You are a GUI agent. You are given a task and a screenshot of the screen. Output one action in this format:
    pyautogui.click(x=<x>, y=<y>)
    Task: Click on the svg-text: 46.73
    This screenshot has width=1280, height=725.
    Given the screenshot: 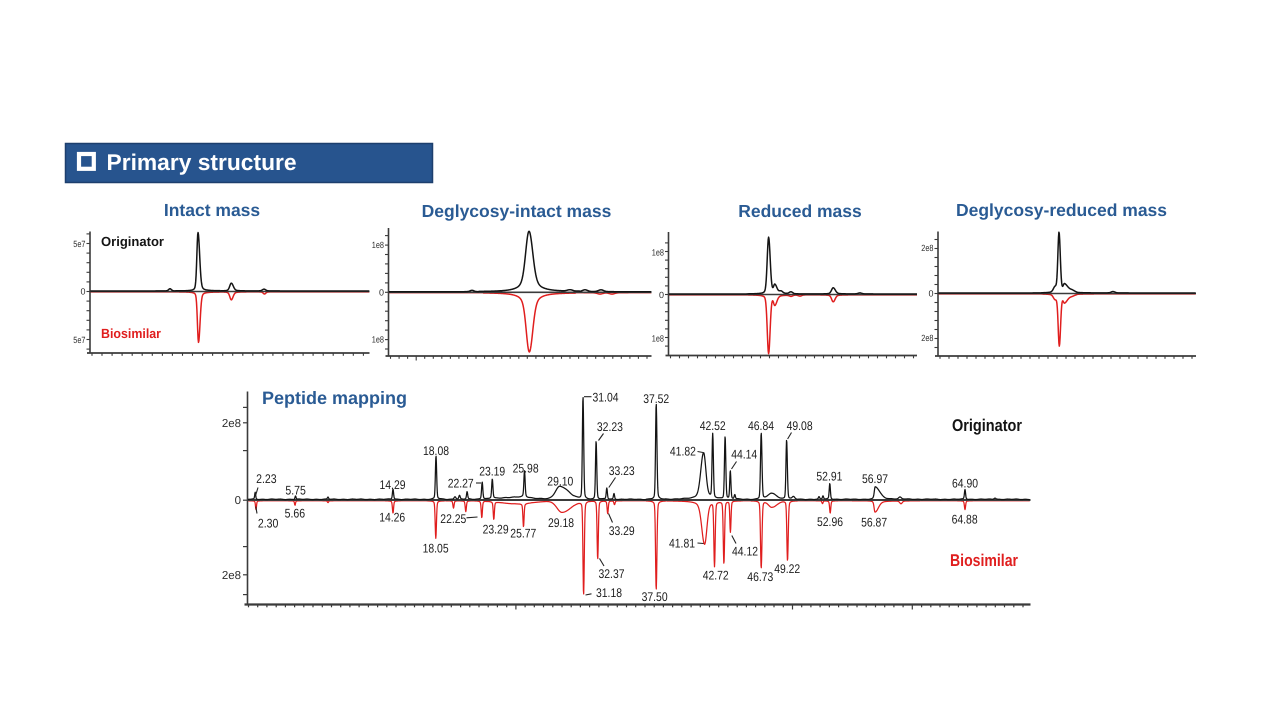 What is the action you would take?
    pyautogui.click(x=760, y=577)
    